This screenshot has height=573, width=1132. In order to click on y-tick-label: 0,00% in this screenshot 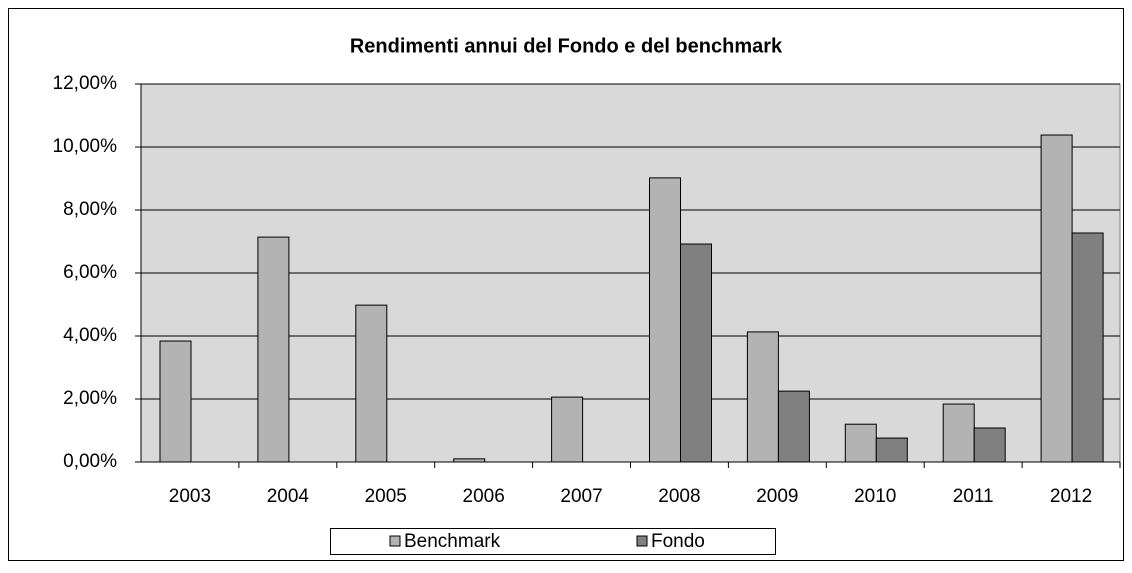, I will do `click(90, 461)`.